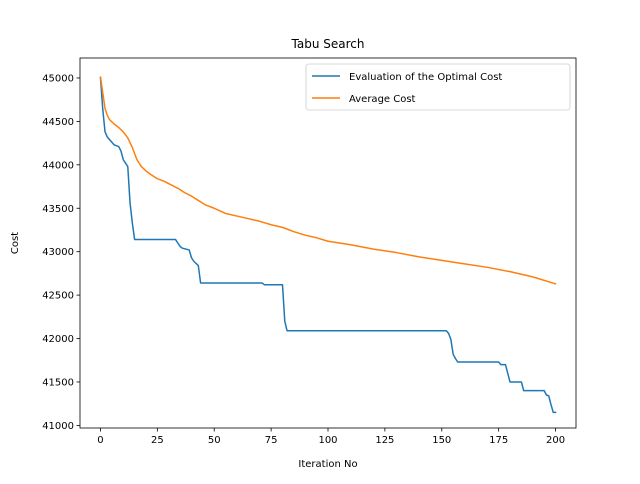 The width and height of the screenshot is (640, 484). Describe the element at coordinates (498, 440) in the screenshot. I see `x-tick-label: 175` at that location.